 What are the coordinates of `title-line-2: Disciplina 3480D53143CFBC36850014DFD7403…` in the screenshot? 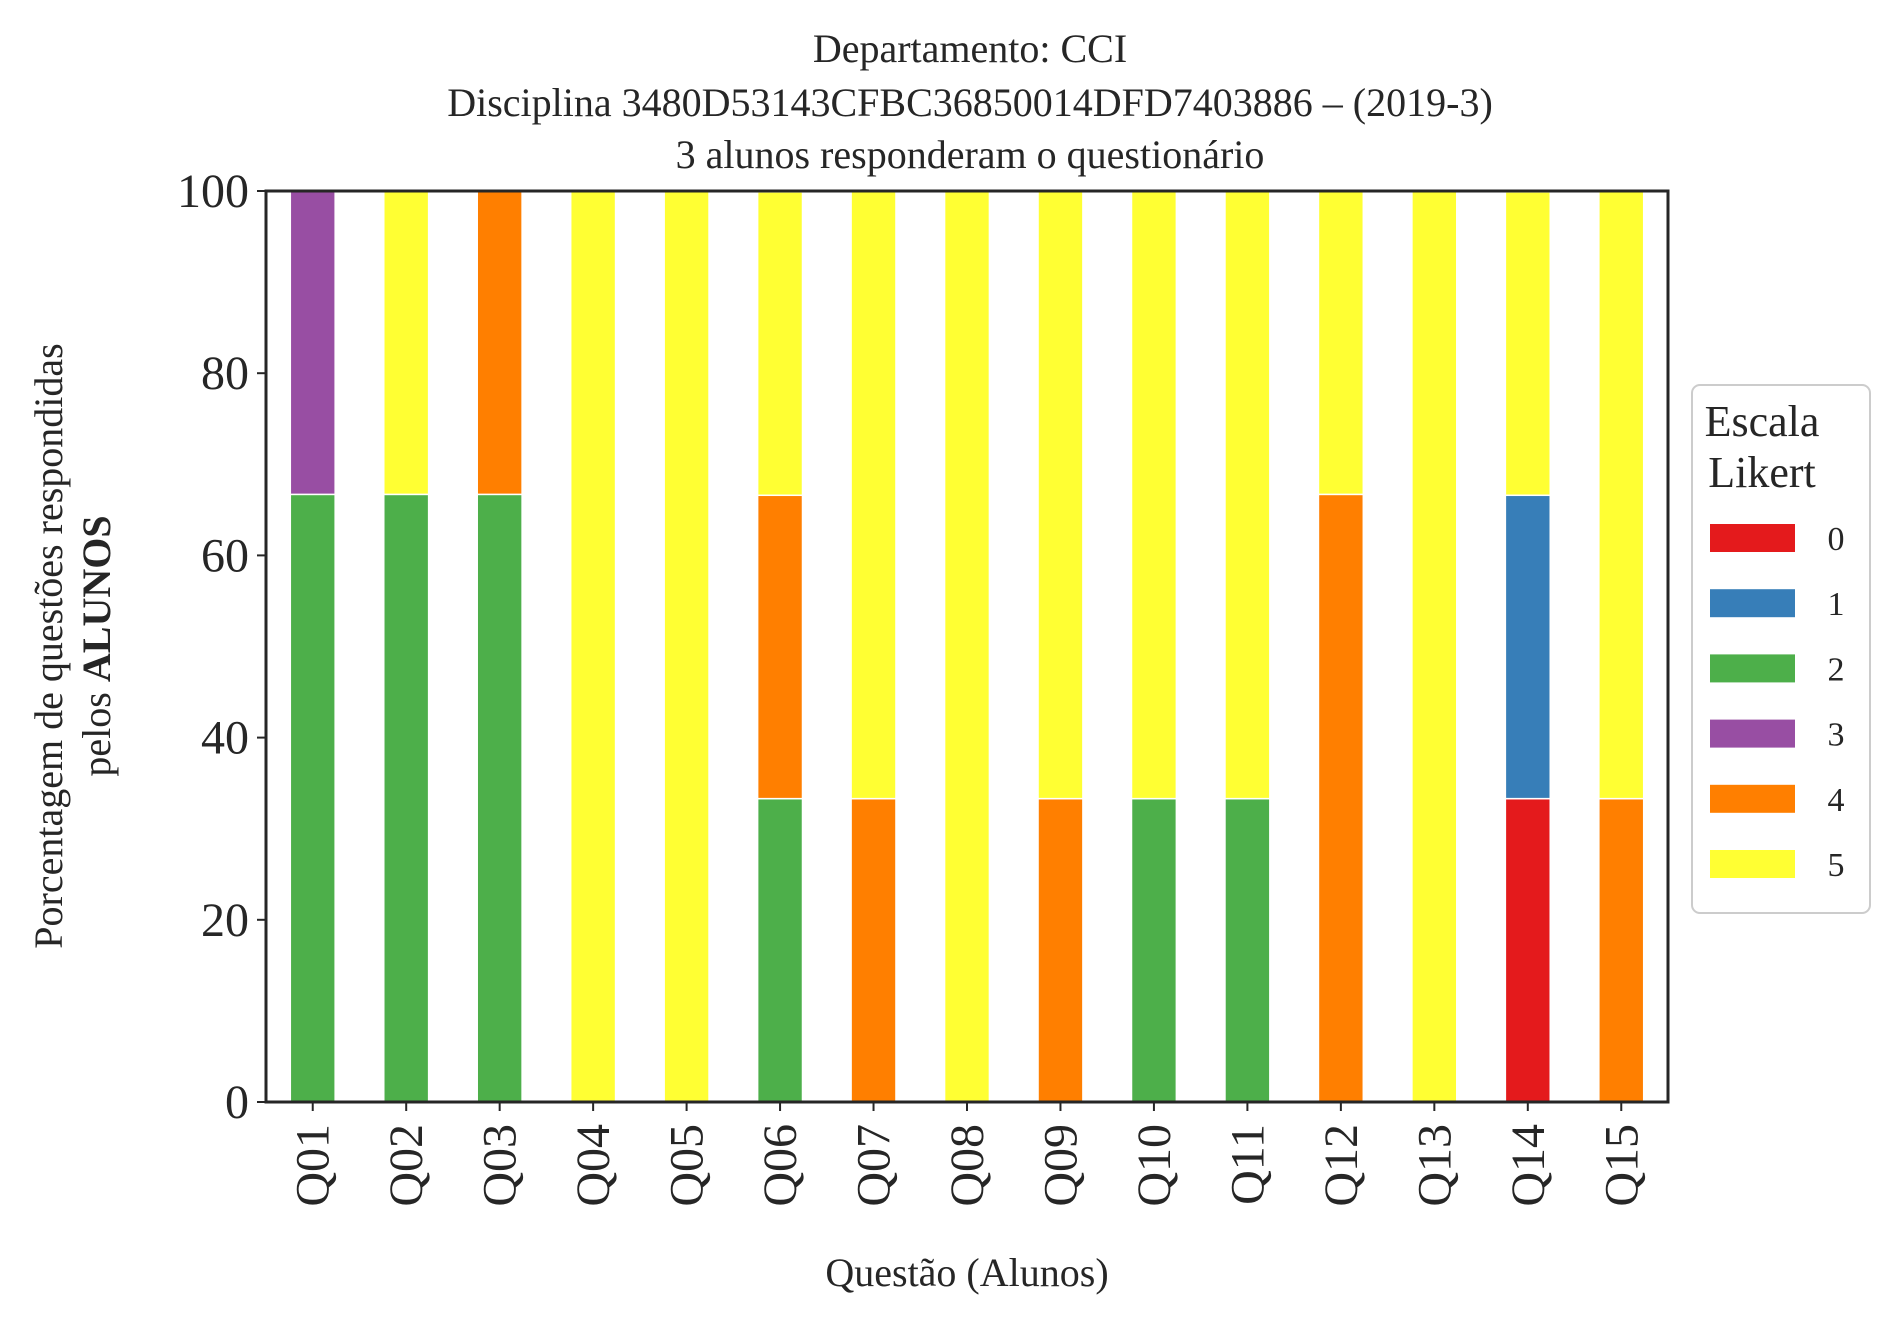 It's located at (970, 102).